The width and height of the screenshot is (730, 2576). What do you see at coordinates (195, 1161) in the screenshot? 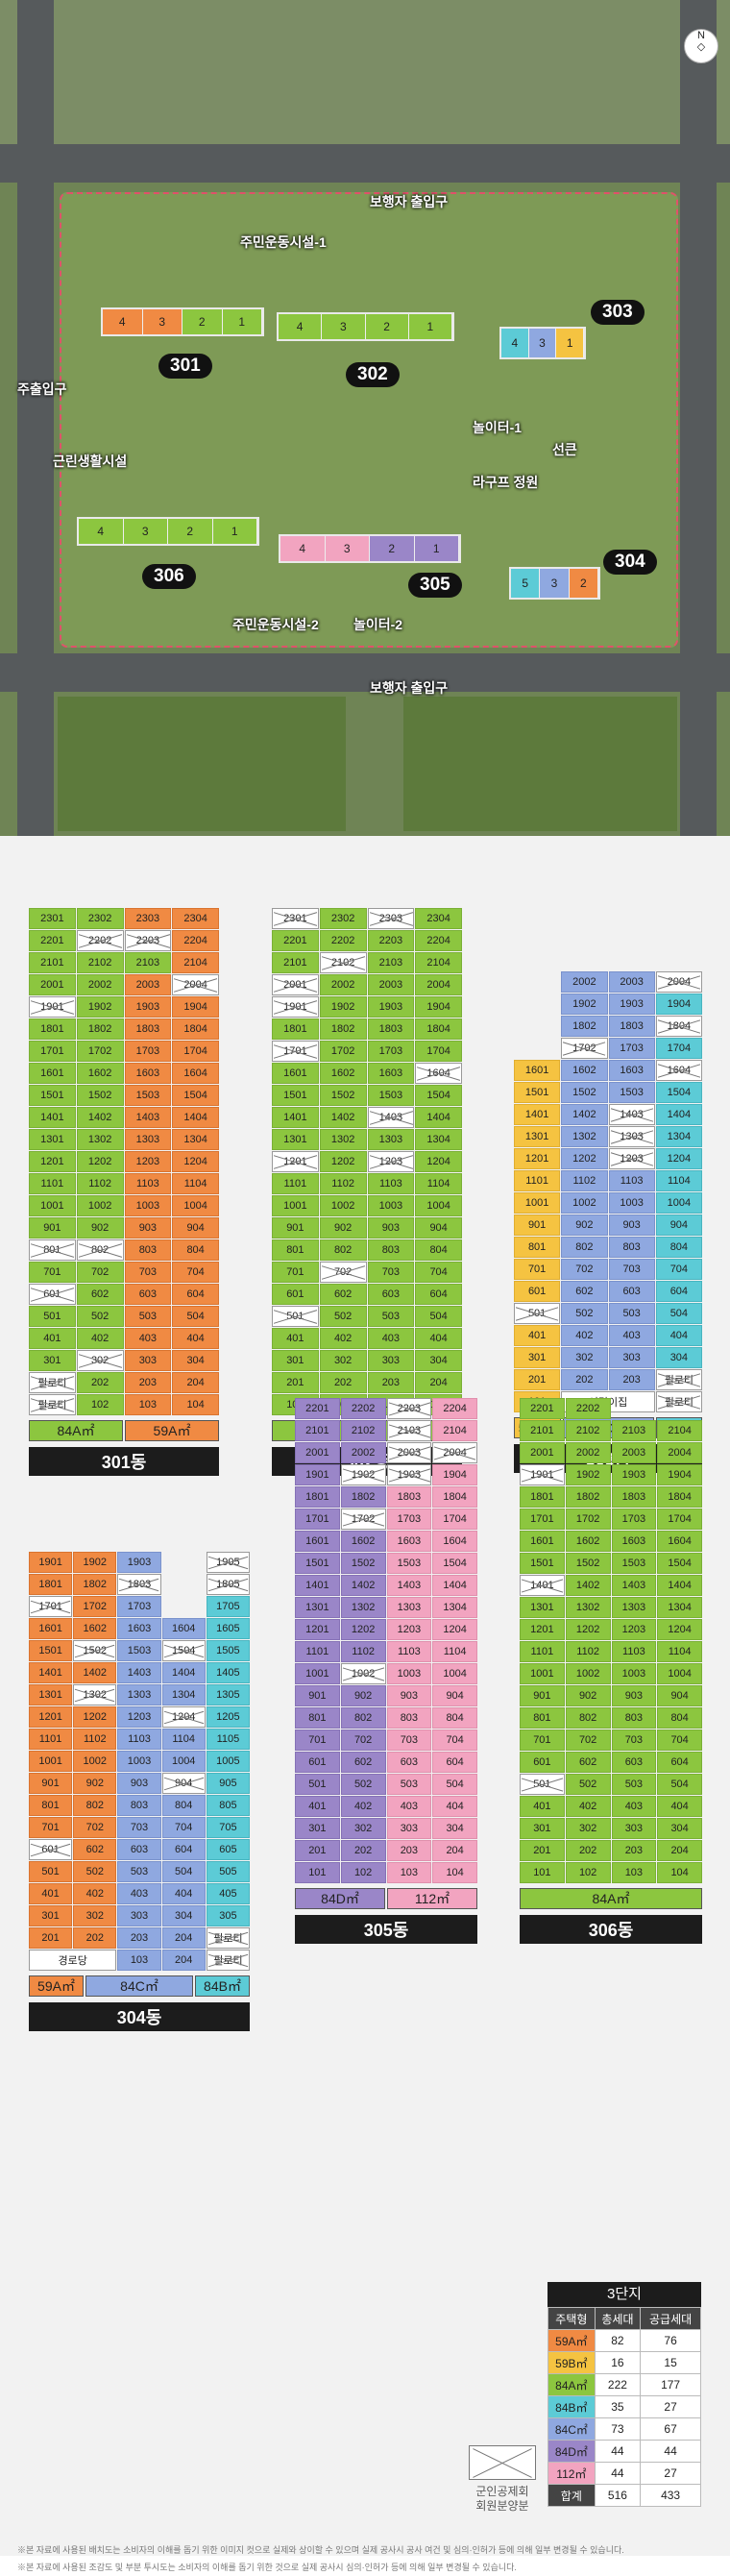
I see `unit-cell: 1204` at bounding box center [195, 1161].